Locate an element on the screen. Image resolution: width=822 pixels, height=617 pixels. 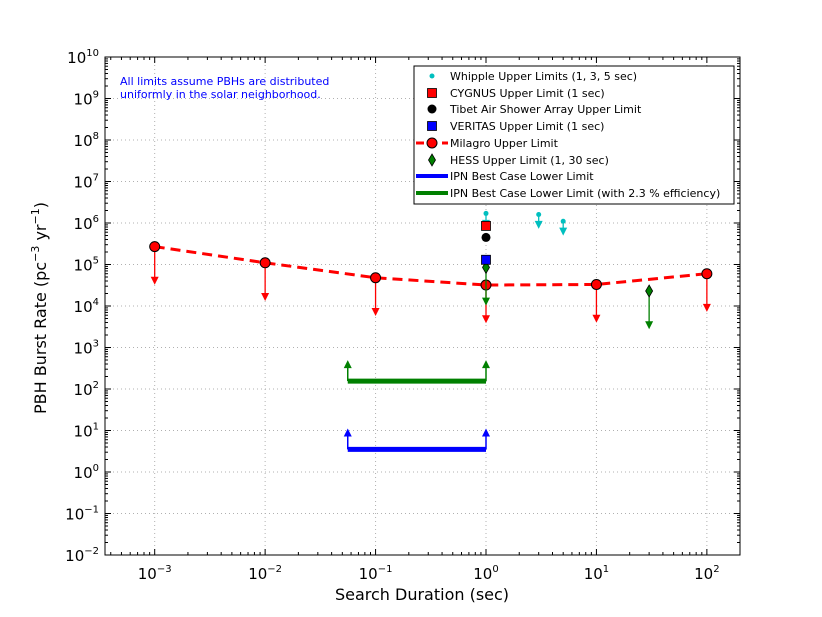
y-tick-label: 10¹ is located at coordinates (86, 431).